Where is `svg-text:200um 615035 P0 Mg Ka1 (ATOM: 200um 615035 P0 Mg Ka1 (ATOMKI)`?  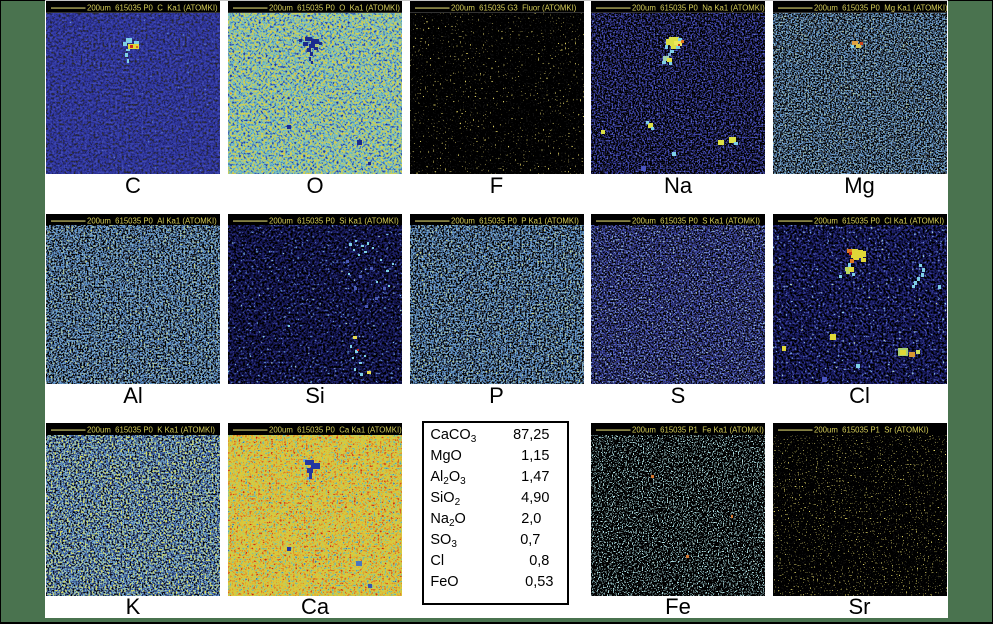 svg-text:200um 615035 P0 Mg Ka1 (ATOM: 200um 615035 P0 Mg Ka1 (ATOMKI) is located at coordinates (880, 8).